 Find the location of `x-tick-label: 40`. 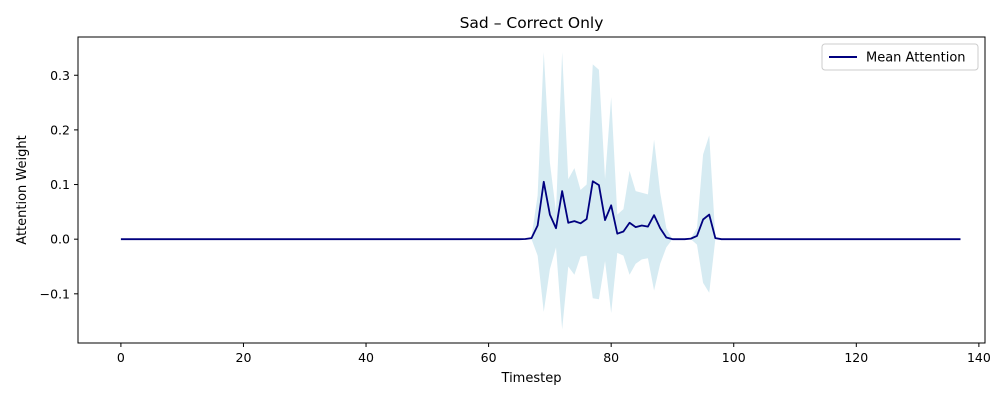

x-tick-label: 40 is located at coordinates (366, 357).